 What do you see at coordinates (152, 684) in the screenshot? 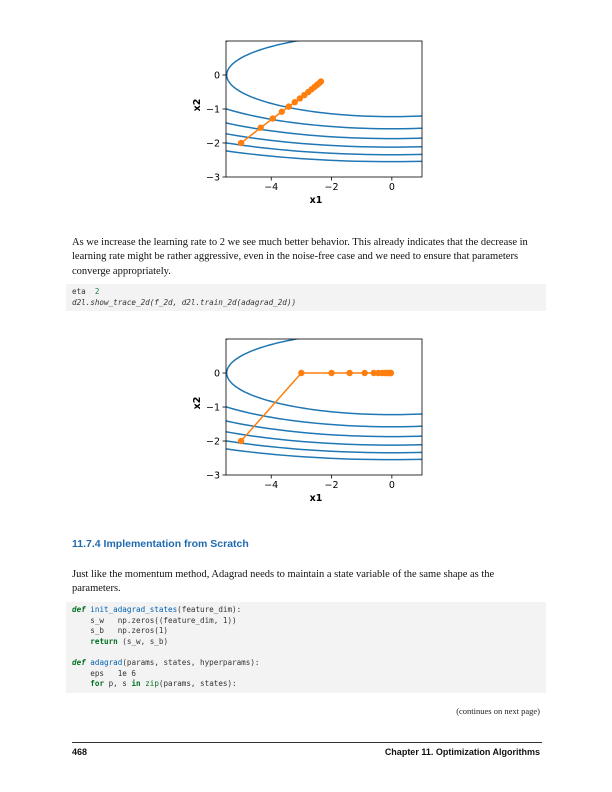
I see `code-builtin: zip` at bounding box center [152, 684].